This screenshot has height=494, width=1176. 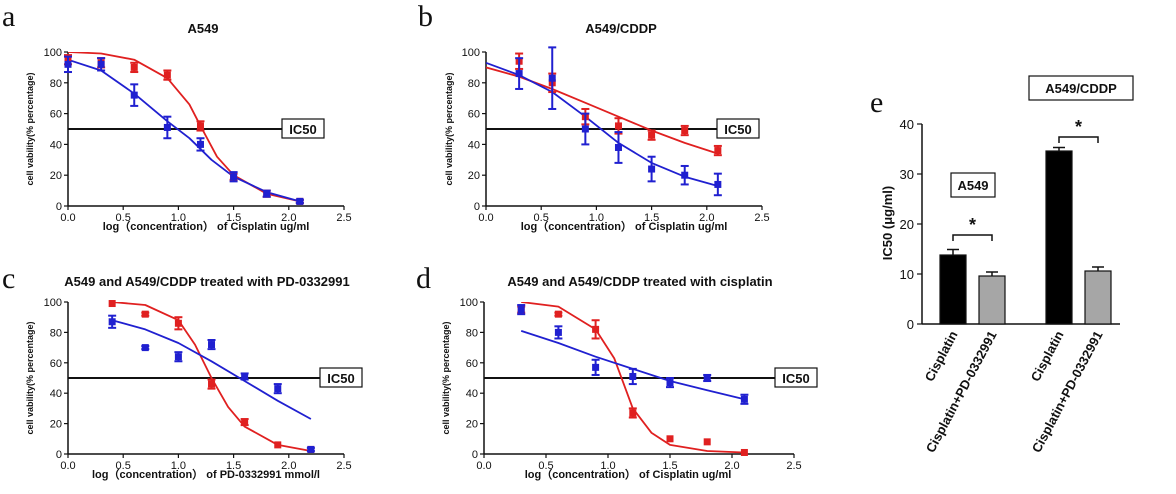 I want to click on panel-e-y-tick-label: 30, so click(x=907, y=174).